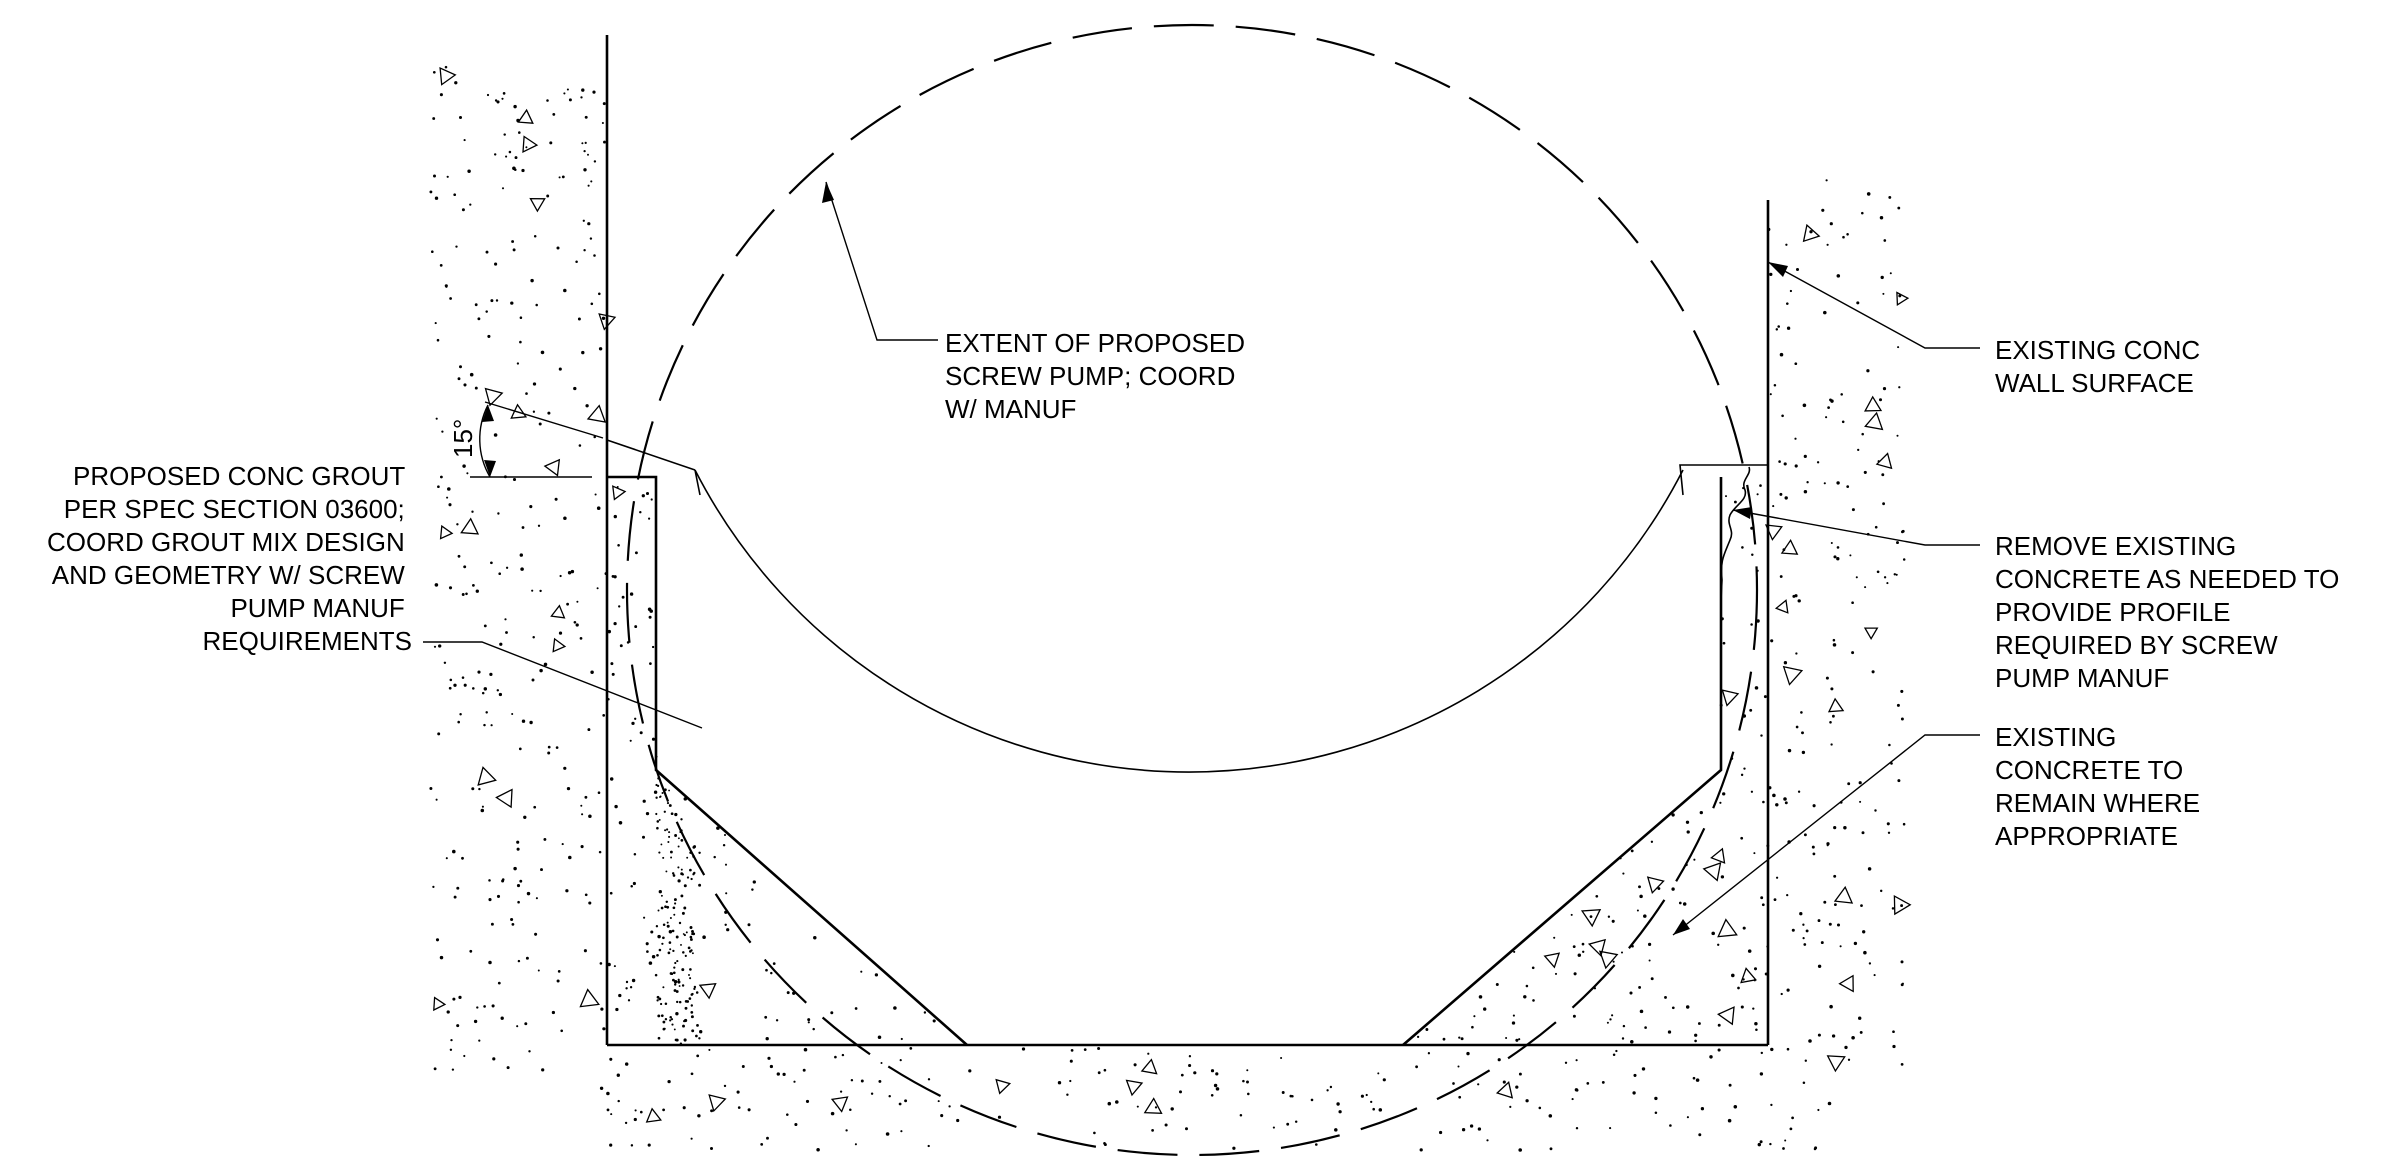 The image size is (2383, 1162). Describe the element at coordinates (1090, 376) in the screenshot. I see `note-screw-pump-line-2: SCREW PUMP; COORD` at that location.